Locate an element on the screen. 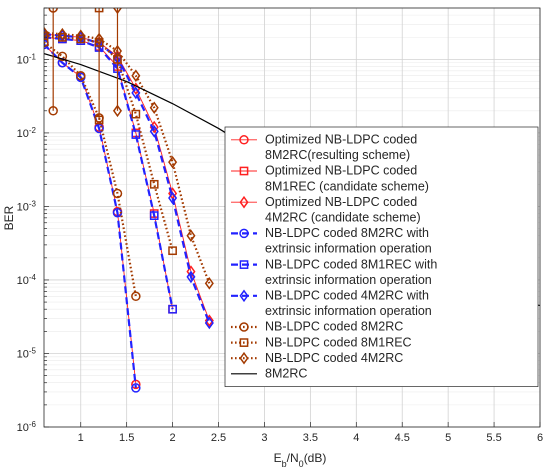 The height and width of the screenshot is (475, 550). y-tick-label: 10⁻⁶ is located at coordinates (27, 427).